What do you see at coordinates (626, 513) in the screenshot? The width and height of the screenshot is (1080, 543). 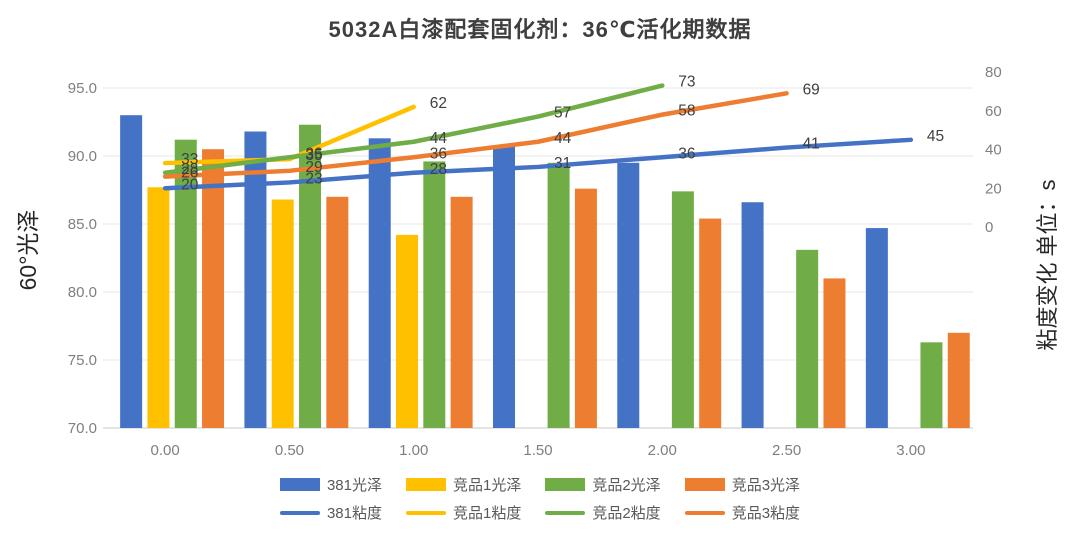 I see `legend-item-label: 竞品2粘度` at bounding box center [626, 513].